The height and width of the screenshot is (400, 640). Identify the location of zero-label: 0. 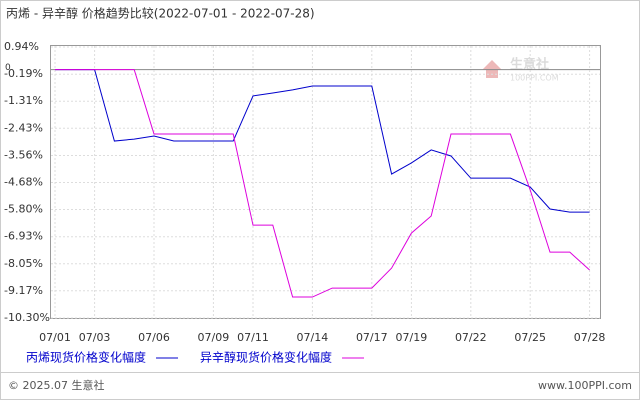
(8, 68).